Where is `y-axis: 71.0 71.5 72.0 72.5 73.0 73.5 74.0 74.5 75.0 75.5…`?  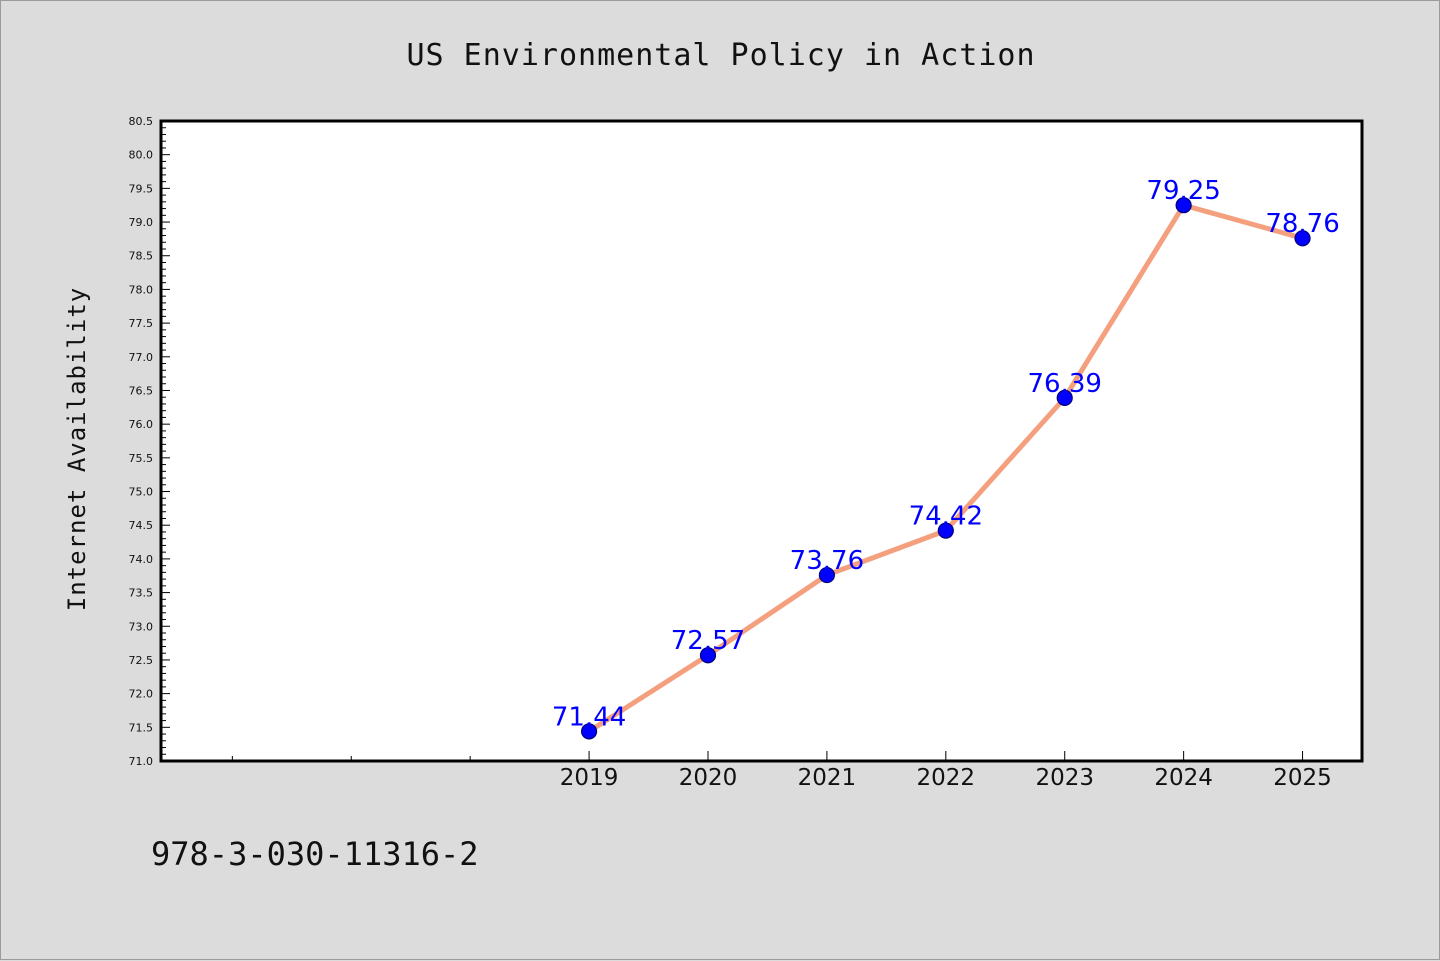 y-axis: 71.0 71.5 72.0 72.5 73.0 73.5 74.0 74.5 75.0 75.5… is located at coordinates (149, 441).